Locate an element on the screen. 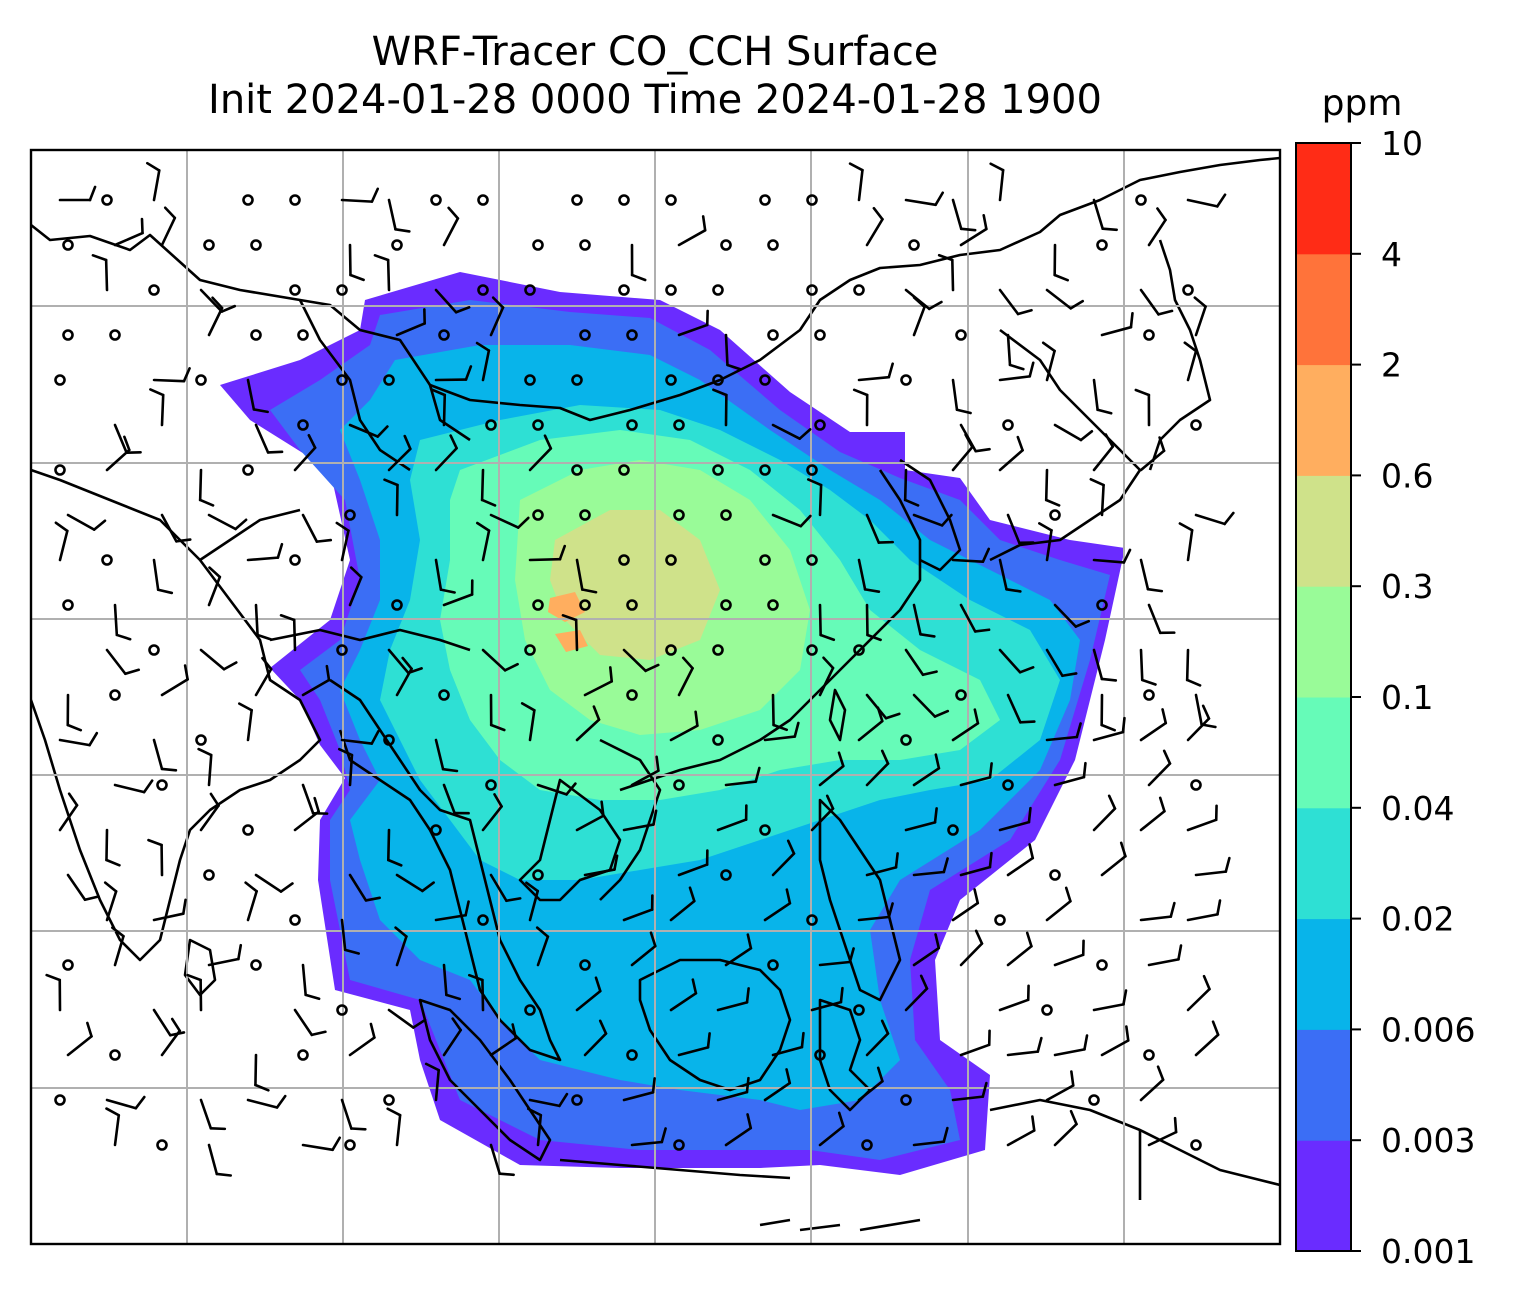  colorbar-bands is located at coordinates (1323, 697).